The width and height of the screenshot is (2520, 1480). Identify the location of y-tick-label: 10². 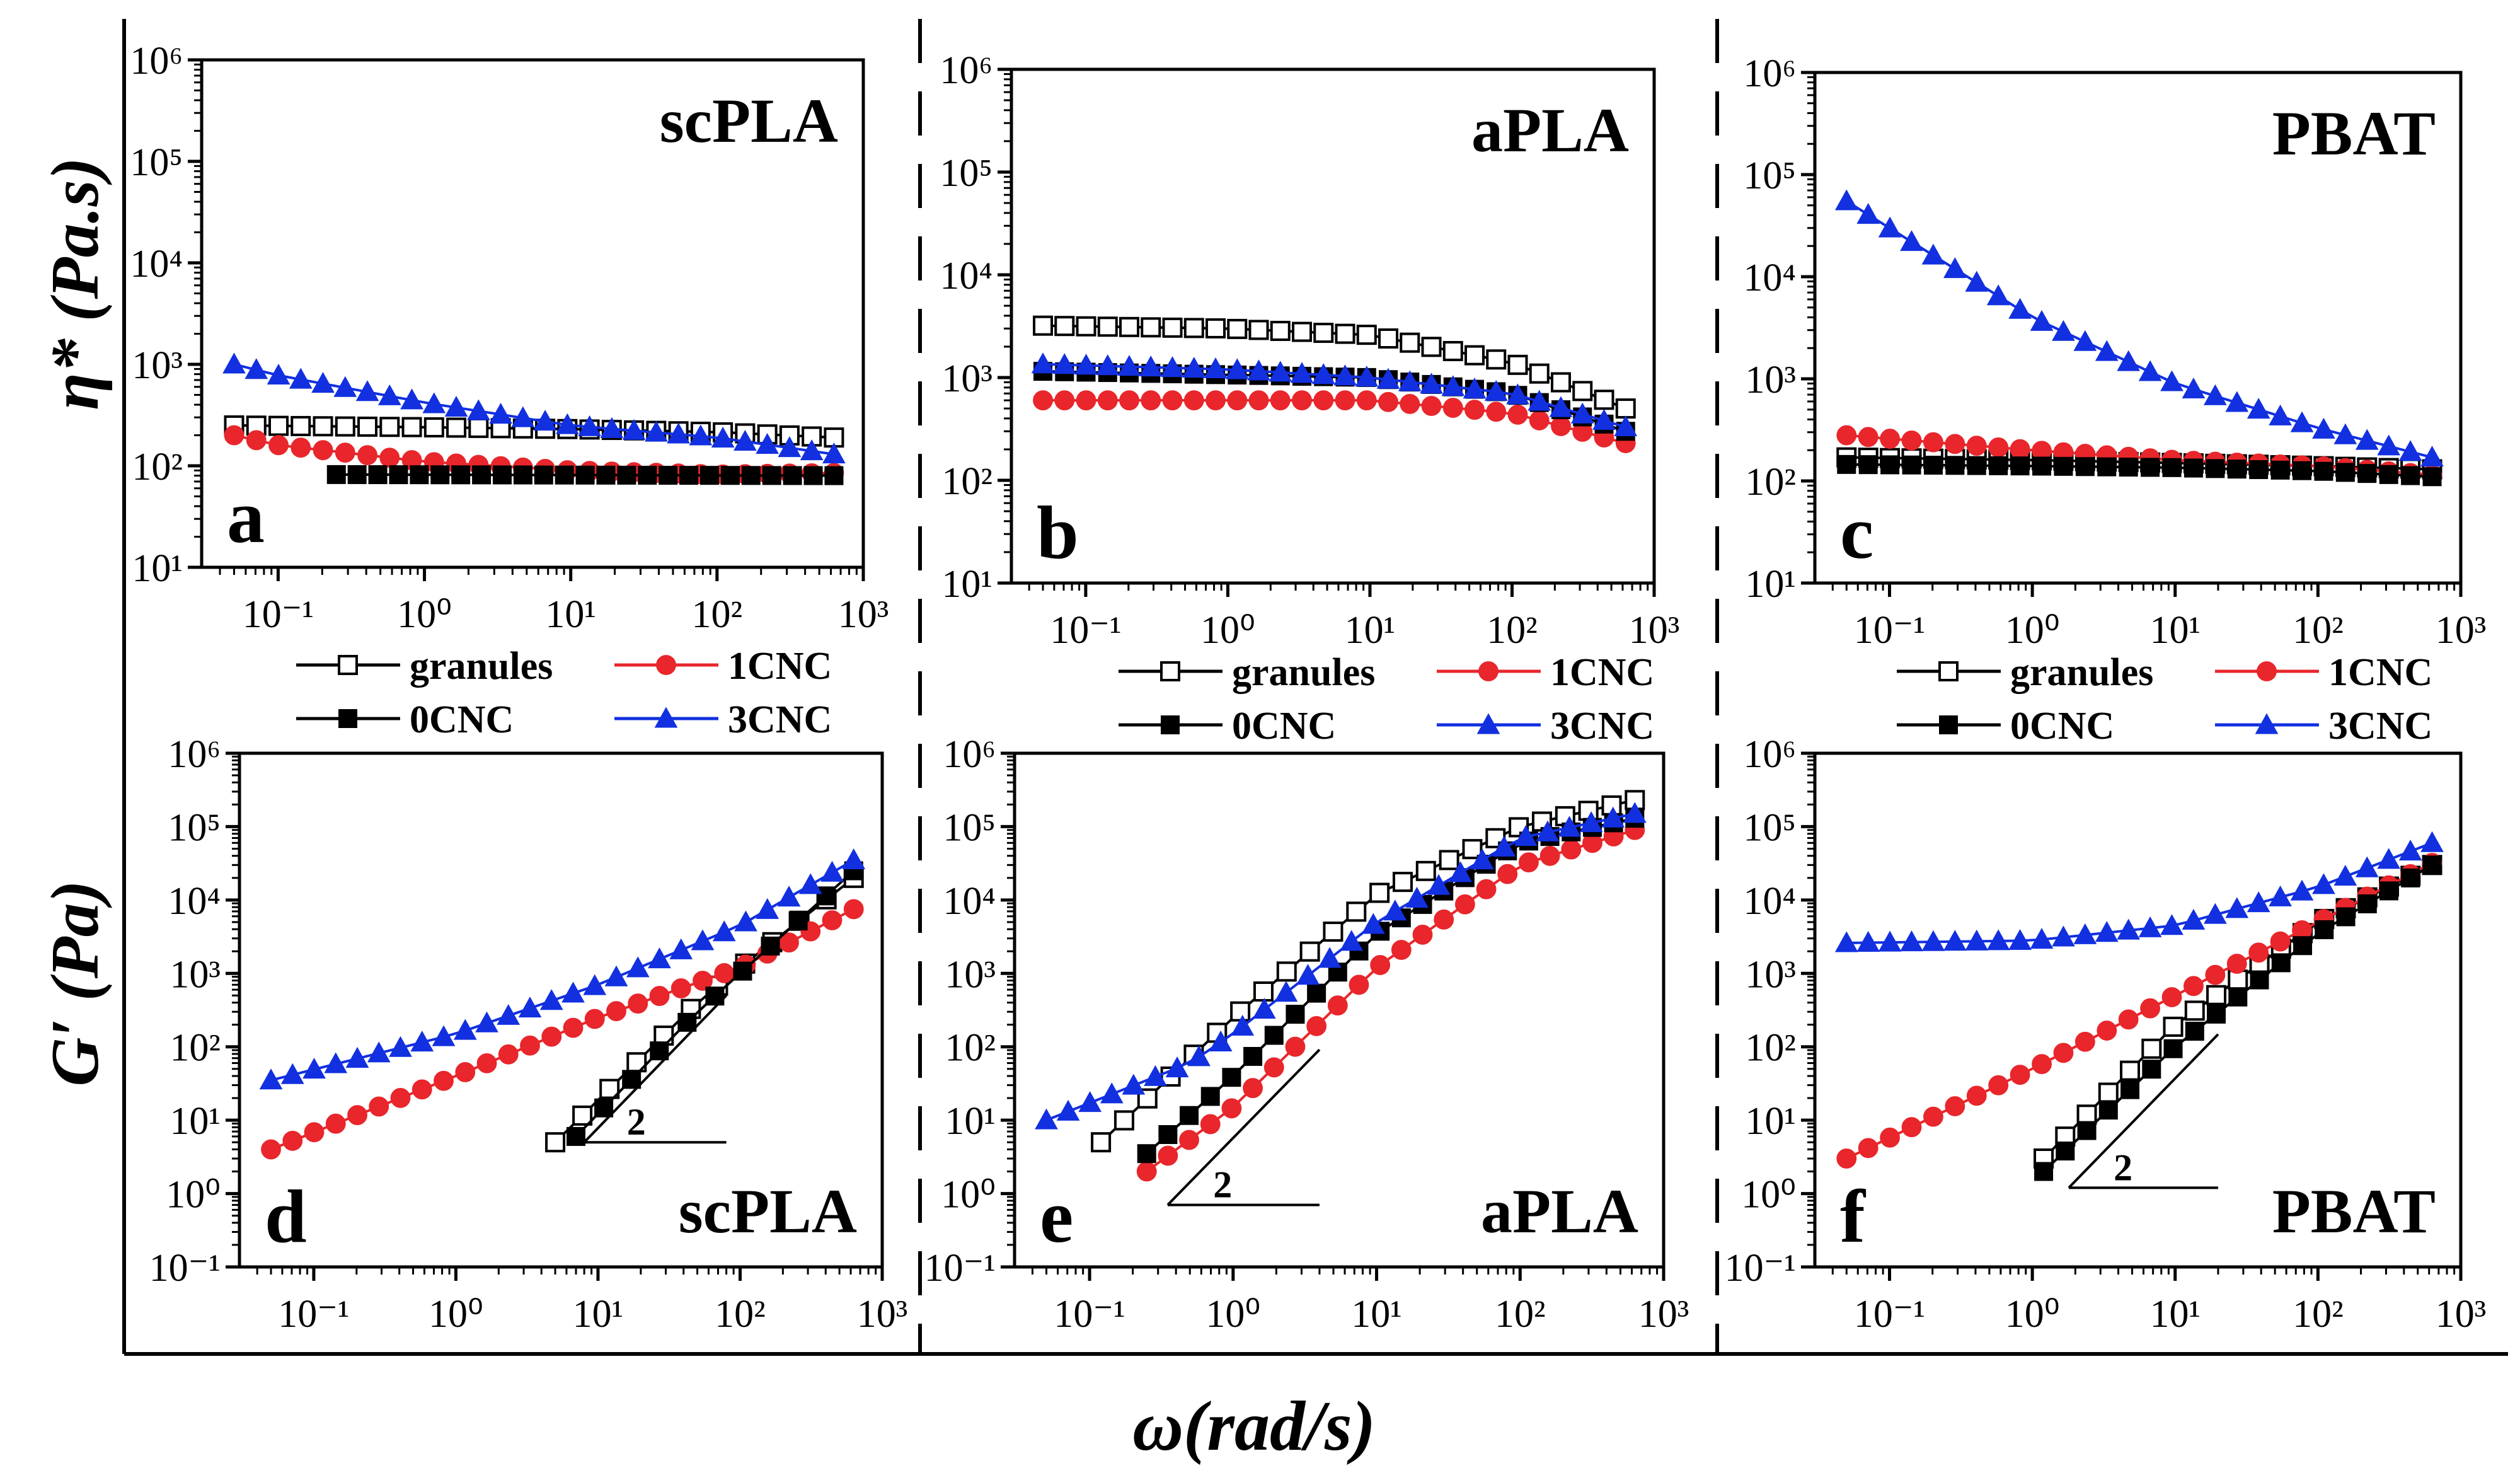
(1770, 1049).